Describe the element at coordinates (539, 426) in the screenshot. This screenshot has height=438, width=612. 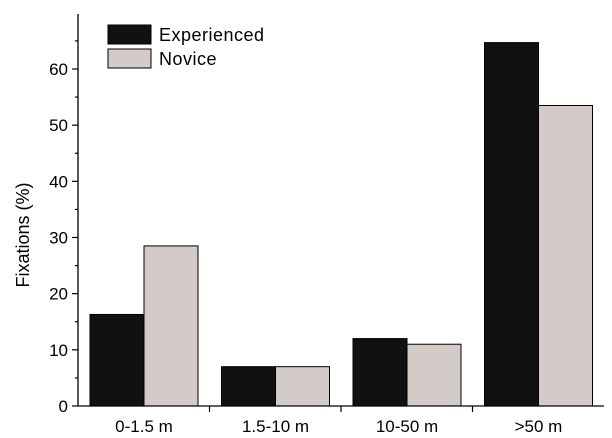
I see `x-tick-label: >50 m` at that location.